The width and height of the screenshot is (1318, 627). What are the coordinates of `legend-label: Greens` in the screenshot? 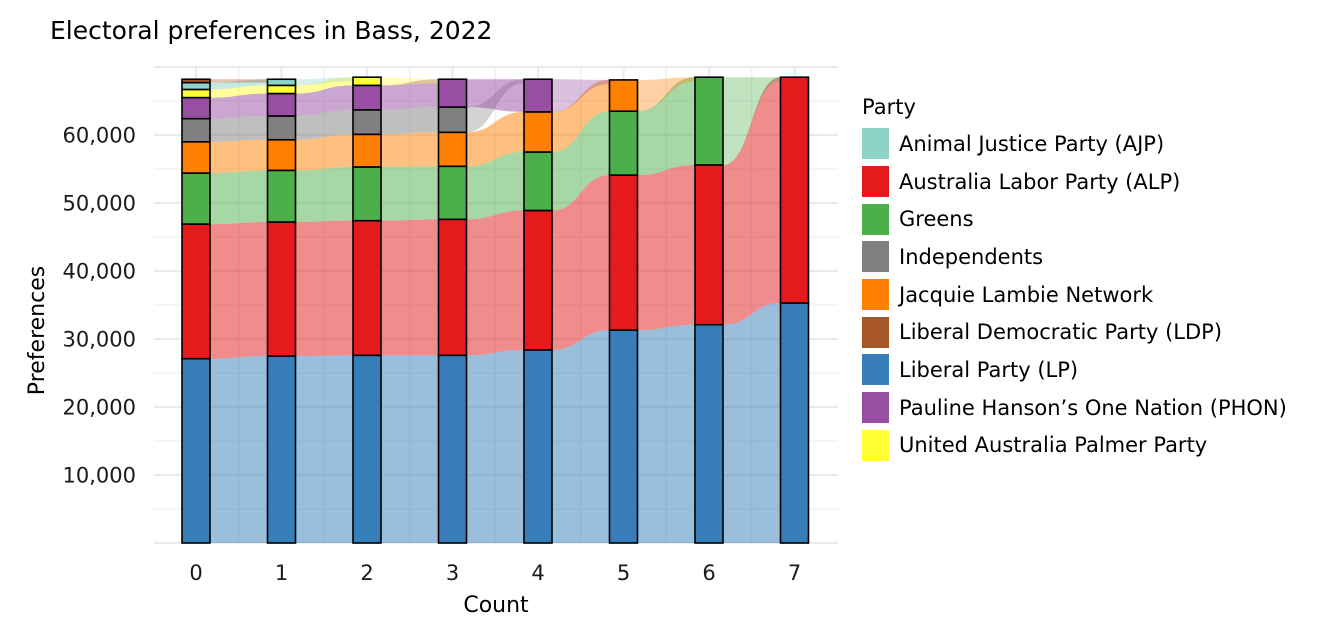 It's located at (936, 219).